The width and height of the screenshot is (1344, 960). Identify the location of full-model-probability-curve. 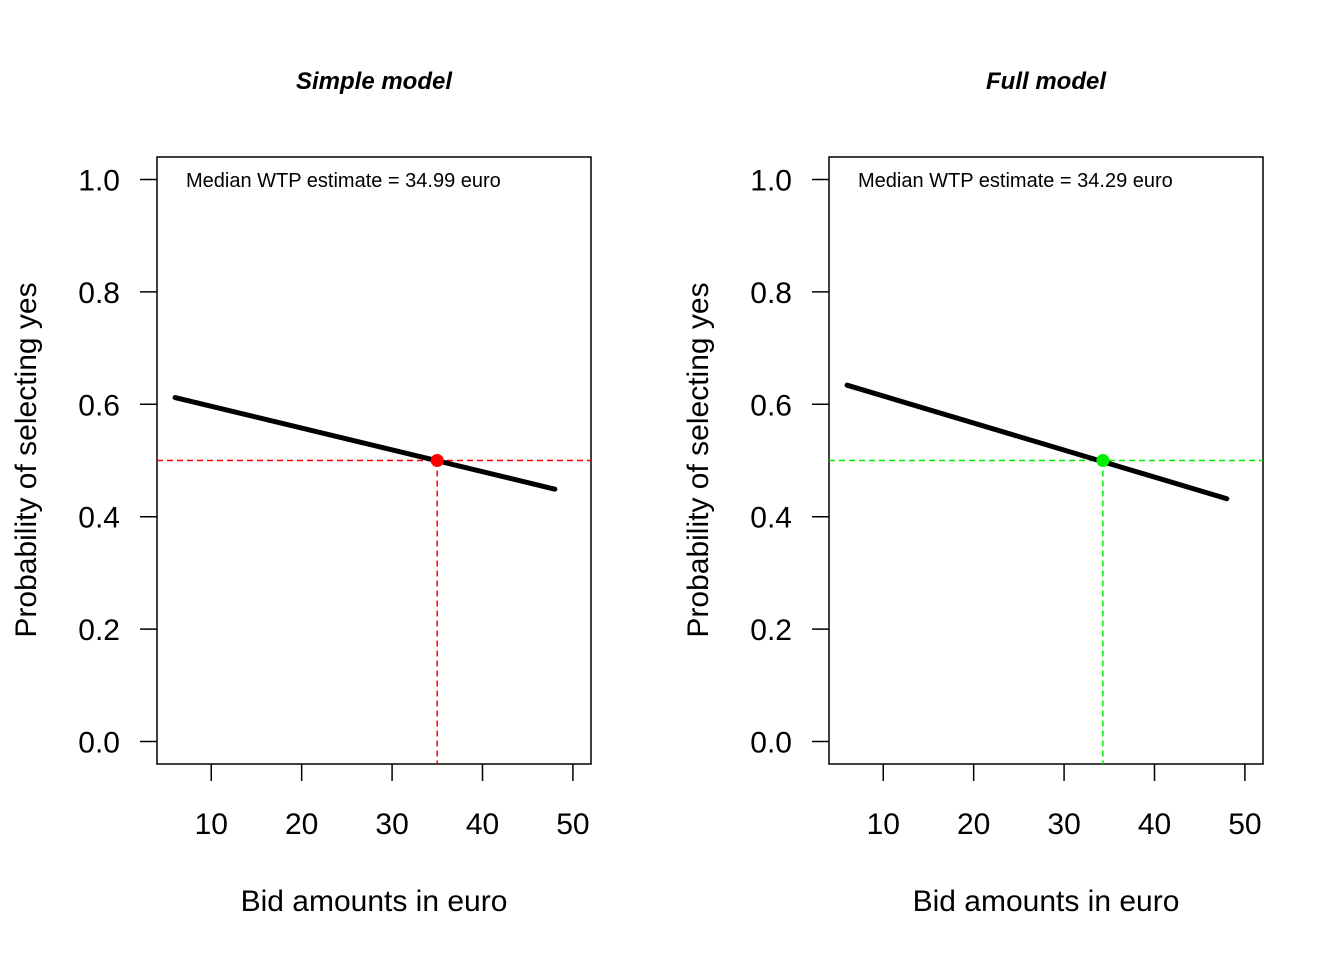
(1037, 442).